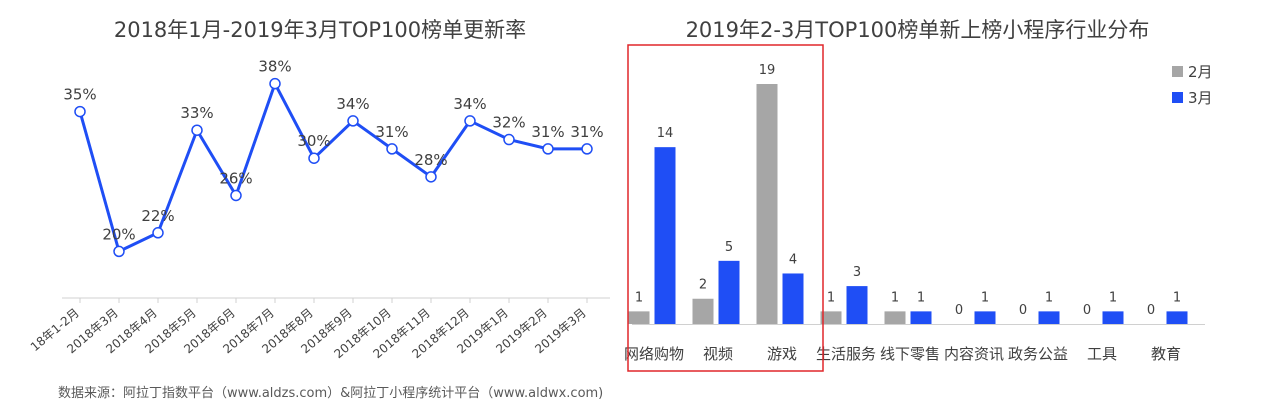 This screenshot has height=403, width=1268. Describe the element at coordinates (857, 272) in the screenshot. I see `bar-data-label: 3` at that location.